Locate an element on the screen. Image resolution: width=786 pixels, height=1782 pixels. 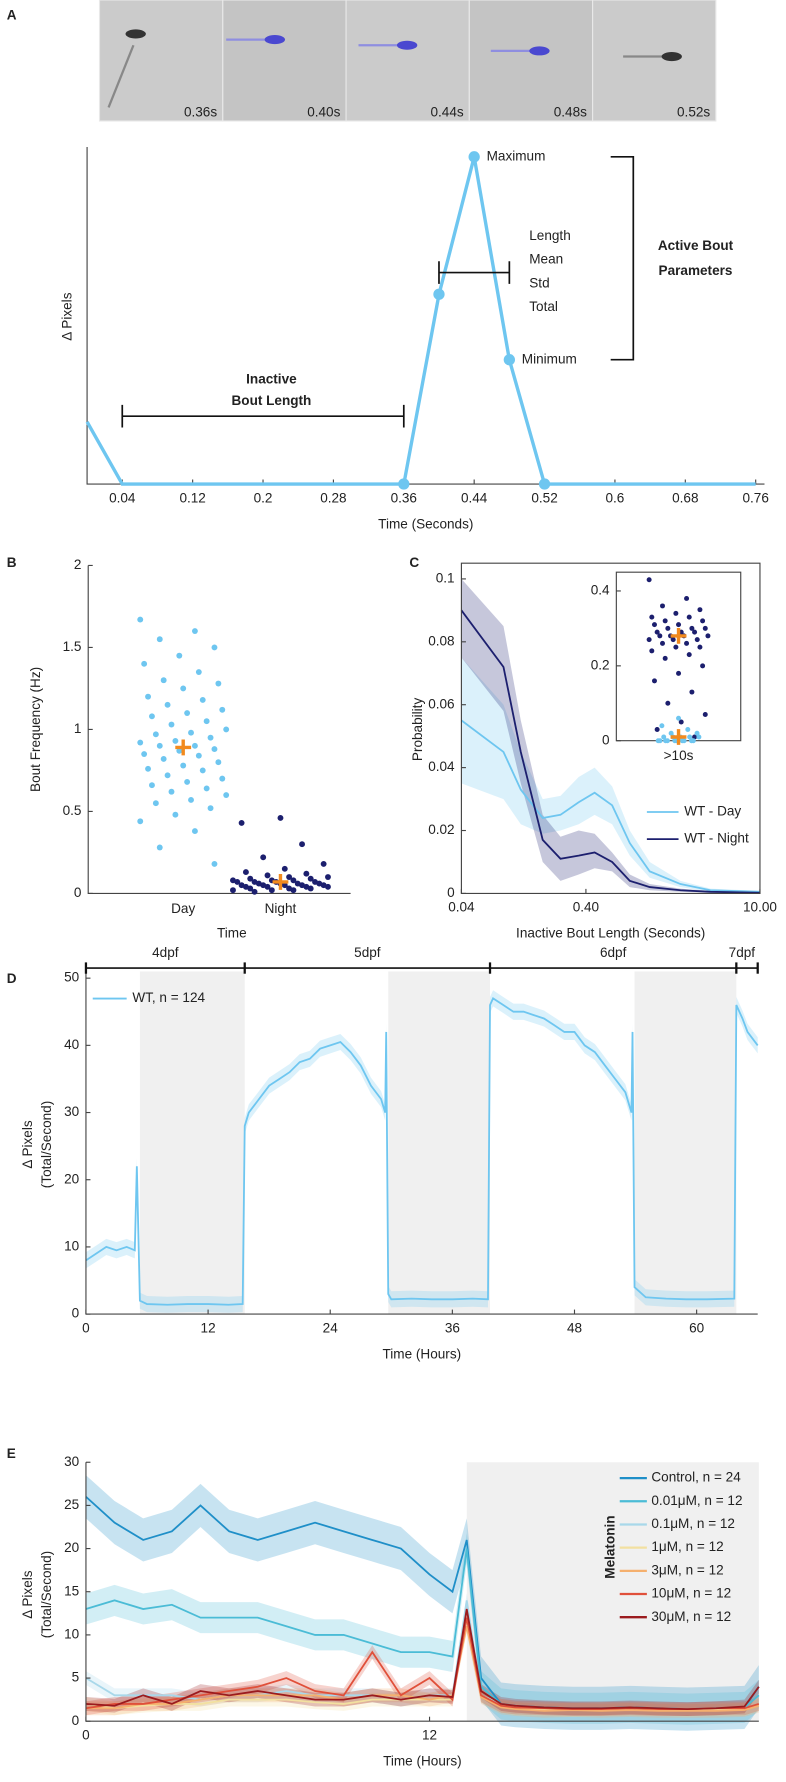
annotation: Mean is located at coordinates (546, 259).